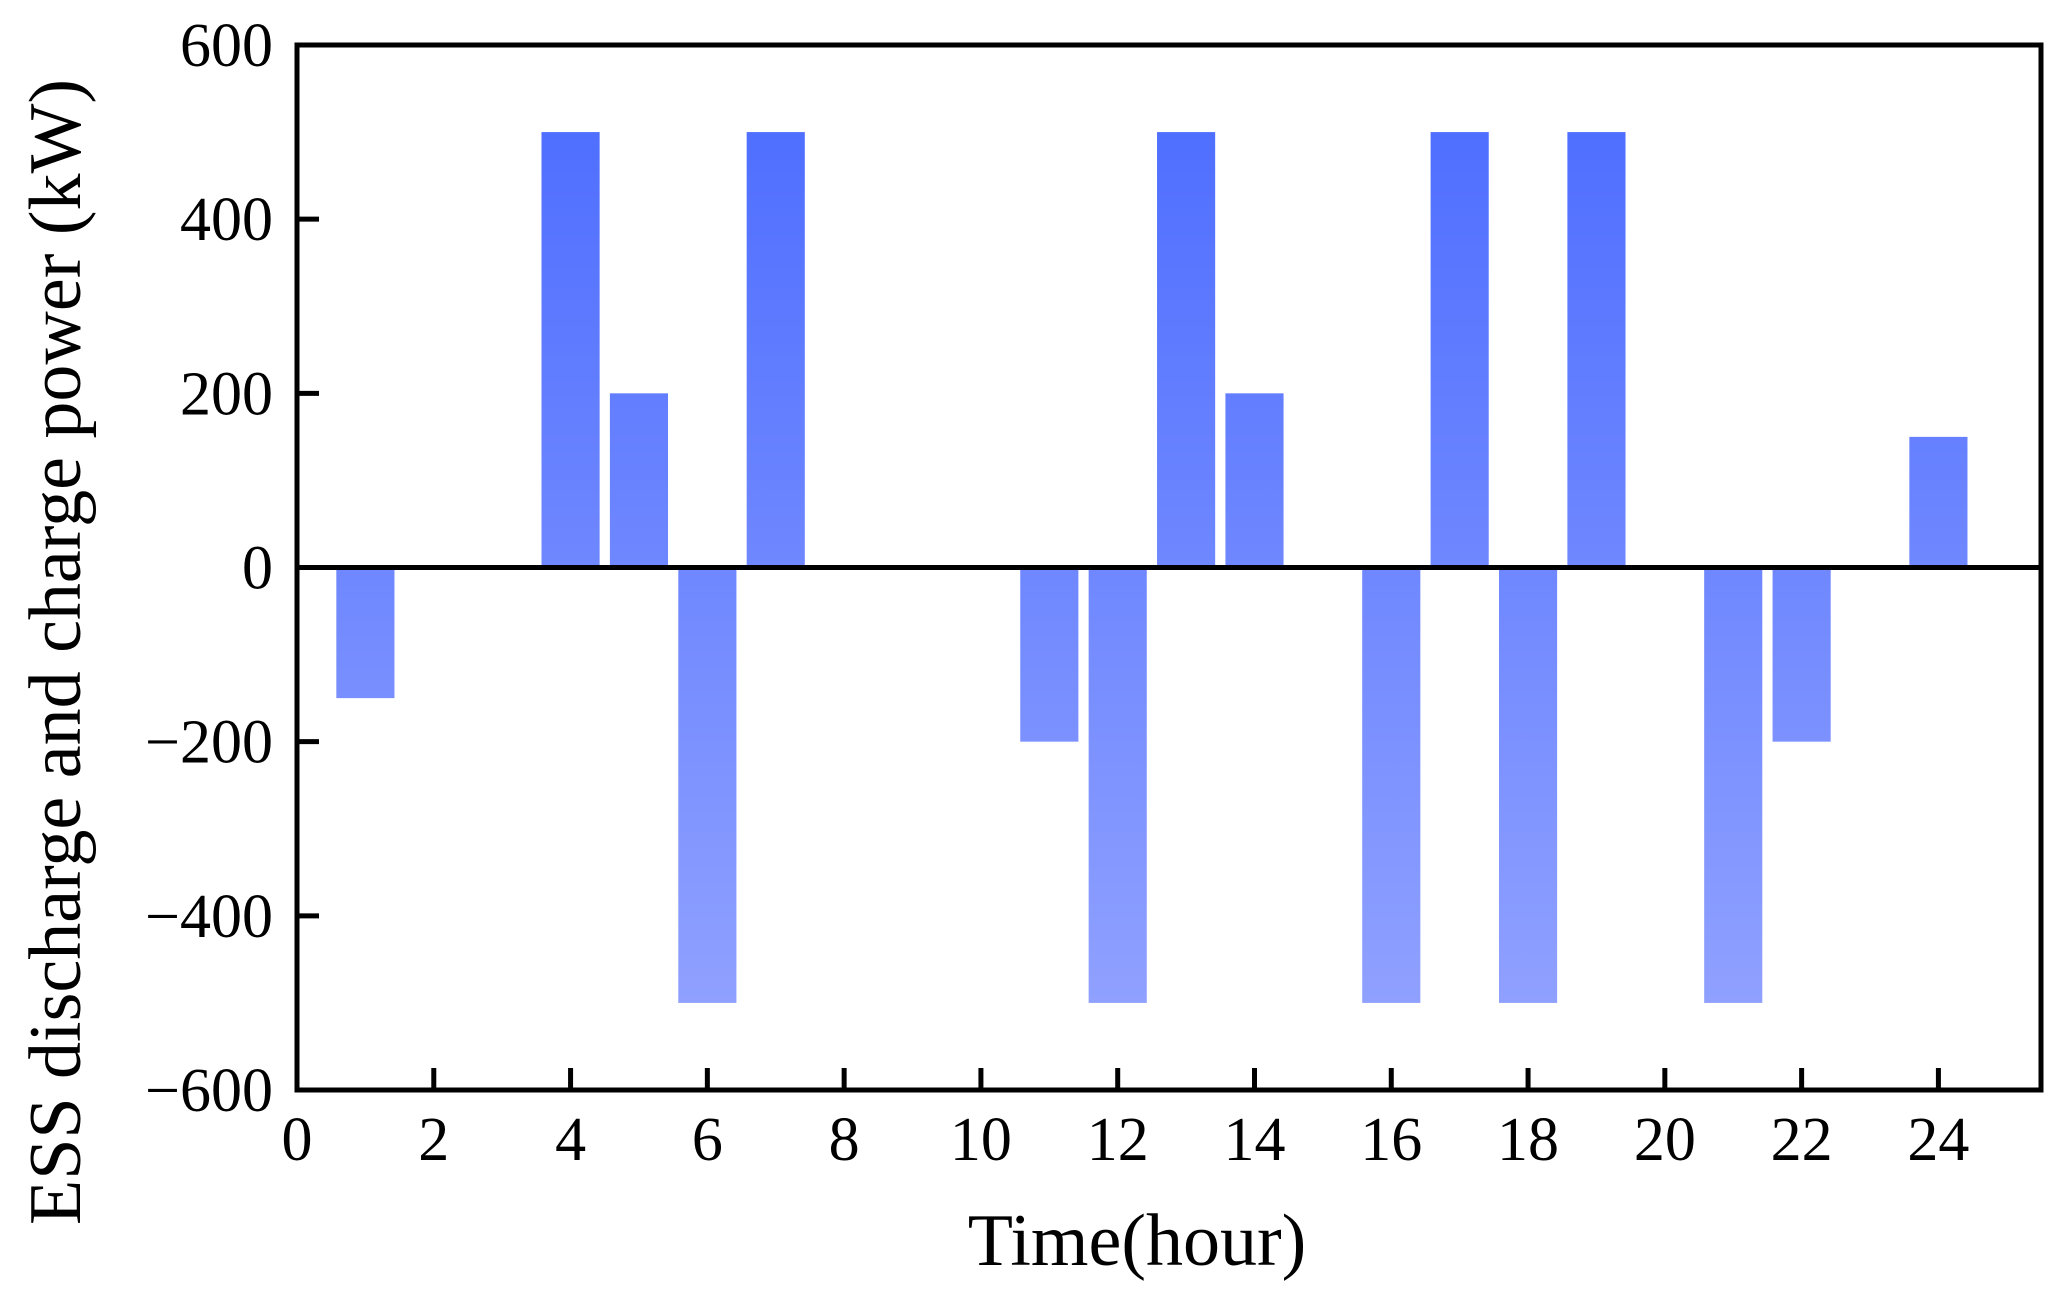 The height and width of the screenshot is (1293, 2060). What do you see at coordinates (1665, 1140) in the screenshot?
I see `x-tick-label: 20` at bounding box center [1665, 1140].